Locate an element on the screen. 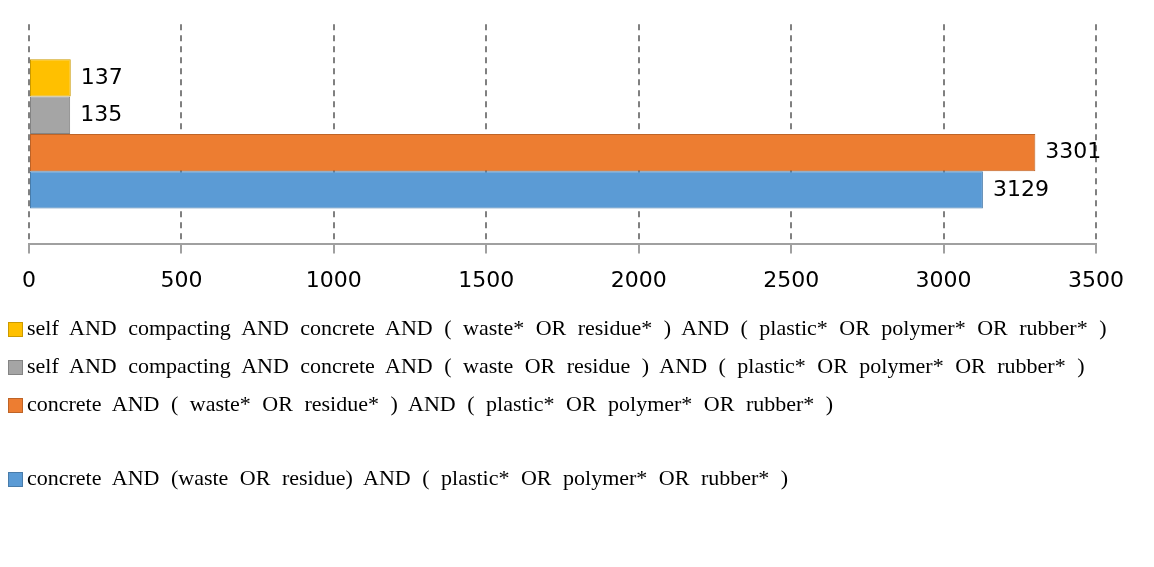 Image resolution: width=1154 pixels, height=567 pixels. x-tick-label: 2000 is located at coordinates (638, 279).